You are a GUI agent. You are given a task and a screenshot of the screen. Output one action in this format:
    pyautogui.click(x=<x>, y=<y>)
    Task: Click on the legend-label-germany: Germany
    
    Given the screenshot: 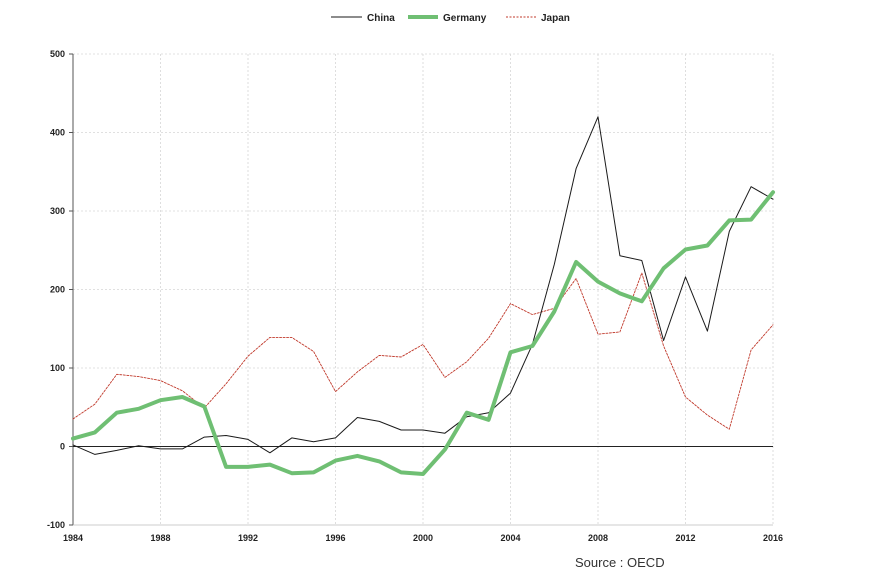 What is the action you would take?
    pyautogui.click(x=465, y=18)
    